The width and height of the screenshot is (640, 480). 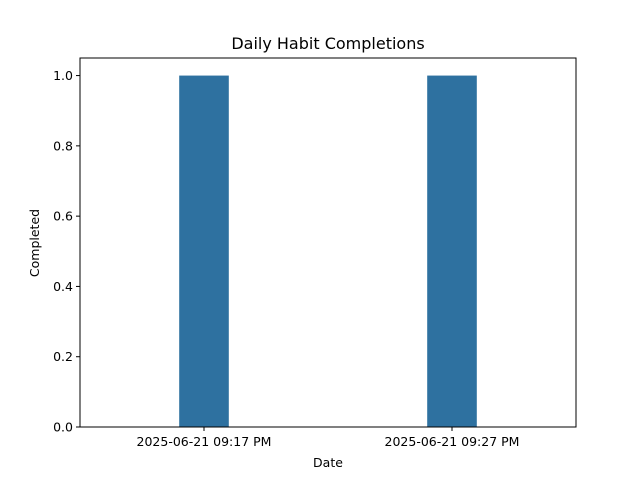 What do you see at coordinates (328, 462) in the screenshot?
I see `x-axis-label: Date` at bounding box center [328, 462].